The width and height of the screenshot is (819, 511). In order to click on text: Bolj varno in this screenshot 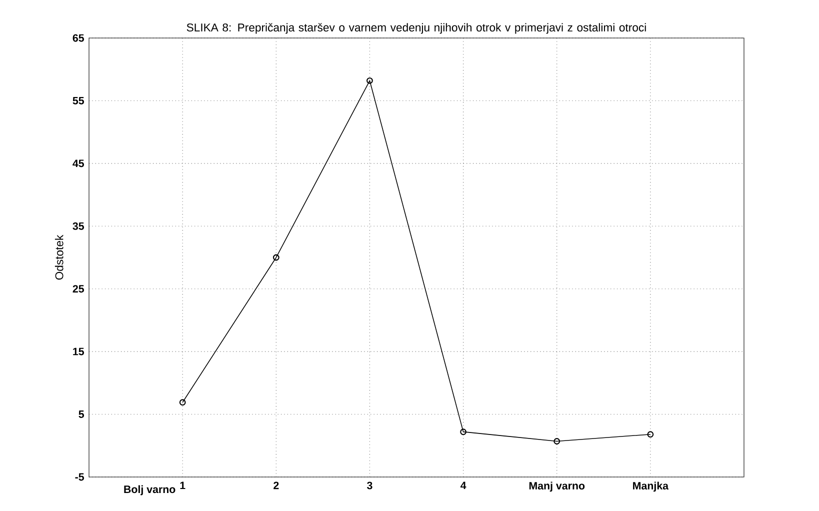, I will do `click(150, 490)`.